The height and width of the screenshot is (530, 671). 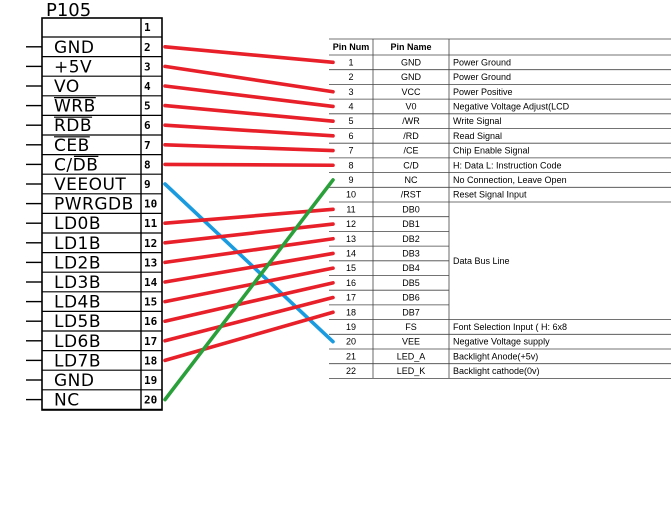 What do you see at coordinates (77, 322) in the screenshot?
I see `pin-name-16: LD5B` at bounding box center [77, 322].